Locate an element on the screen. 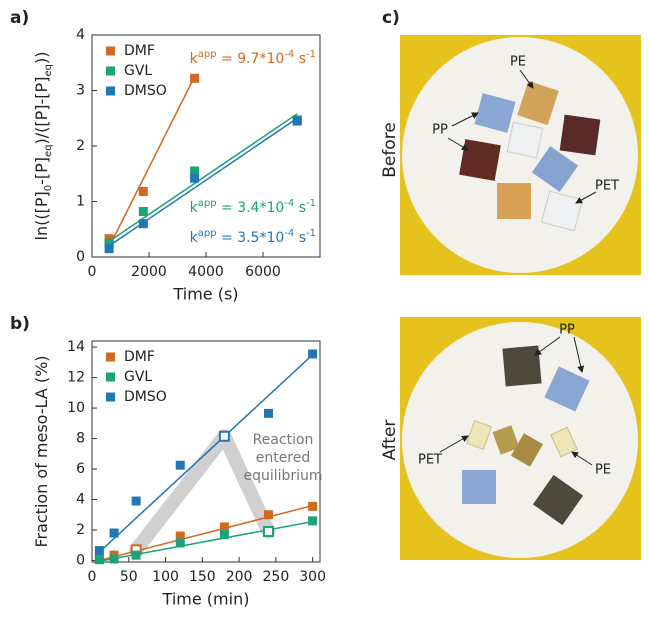 The width and height of the screenshot is (649, 621). x-tick-label: 100 is located at coordinates (165, 577).